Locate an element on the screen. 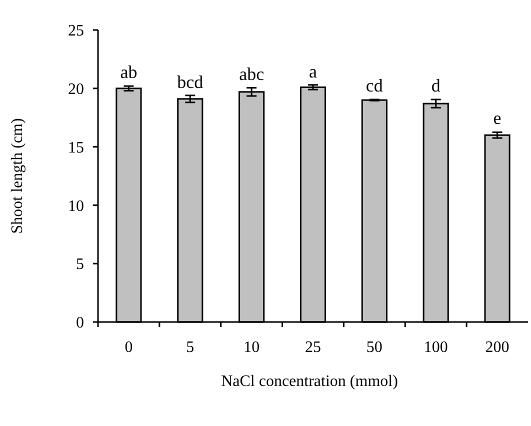  y-tick-label: 5 is located at coordinates (80, 265).